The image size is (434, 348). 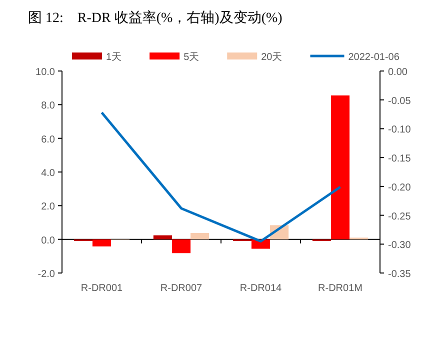 I want to click on y-tick-label: -2.0, so click(x=47, y=274).